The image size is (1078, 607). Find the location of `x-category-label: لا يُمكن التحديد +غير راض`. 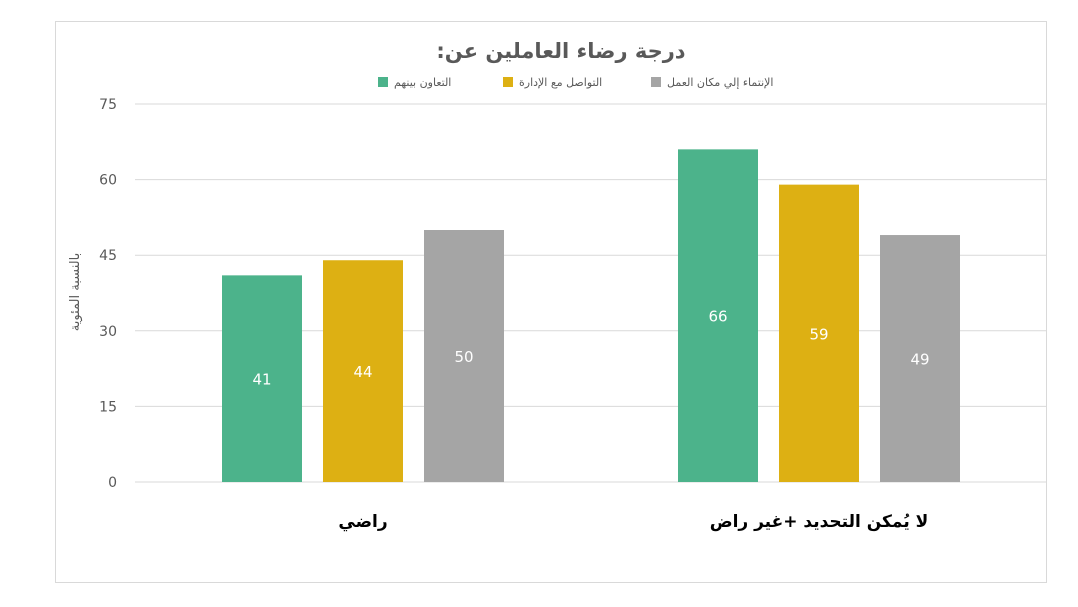

x-category-label: لا يُمكن التحديد +غير راض is located at coordinates (819, 522).